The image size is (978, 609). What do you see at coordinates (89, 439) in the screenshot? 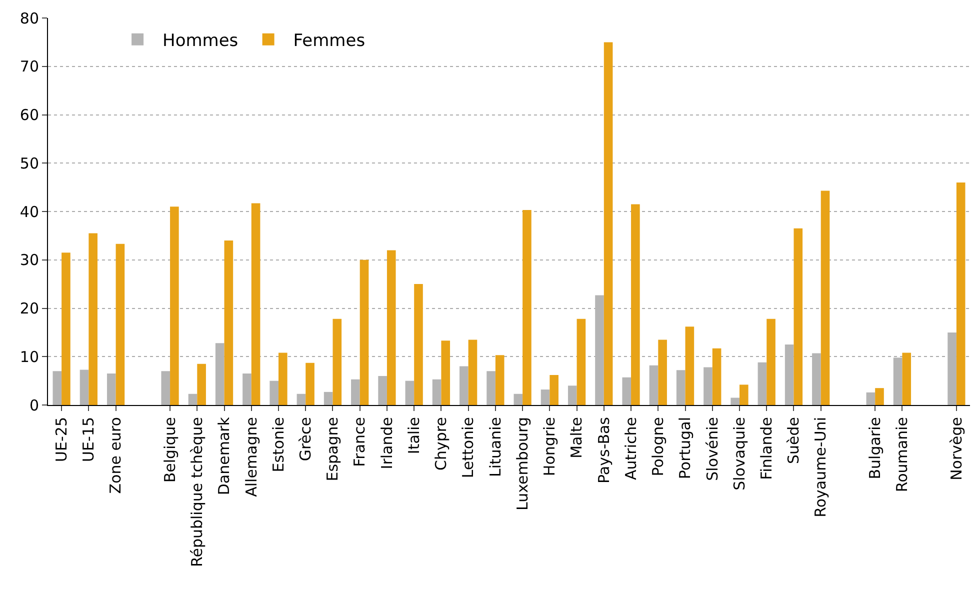
I see `x-tick-label: UE-15` at bounding box center [89, 439].